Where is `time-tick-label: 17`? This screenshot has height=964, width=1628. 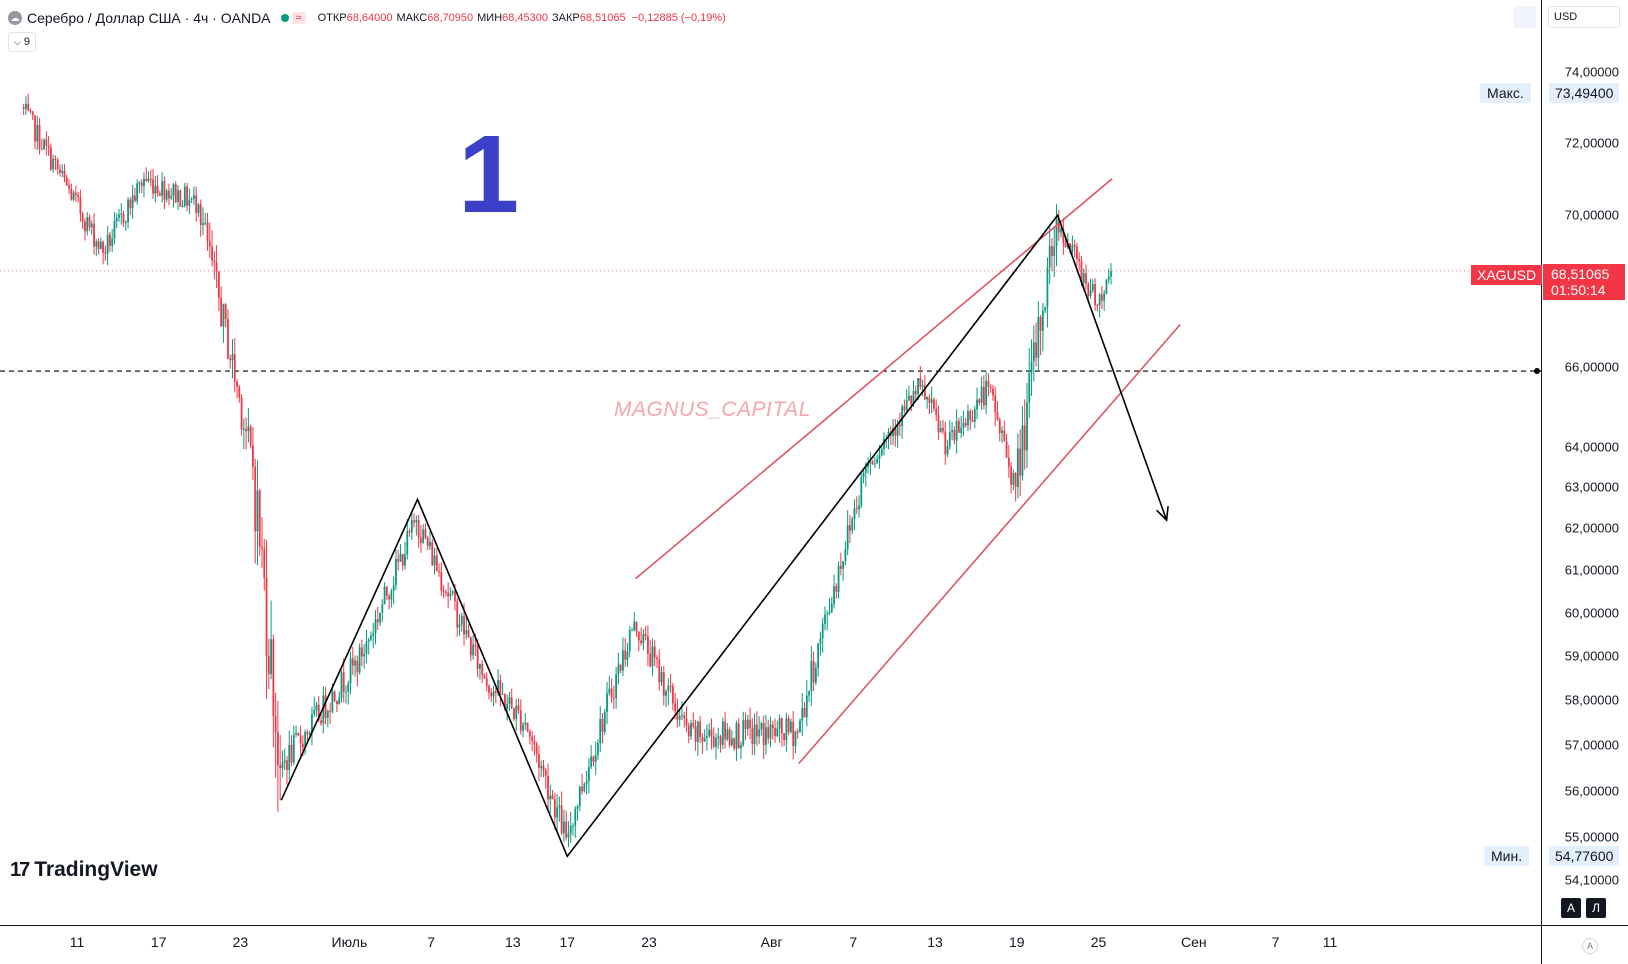
time-tick-label: 17 is located at coordinates (567, 942).